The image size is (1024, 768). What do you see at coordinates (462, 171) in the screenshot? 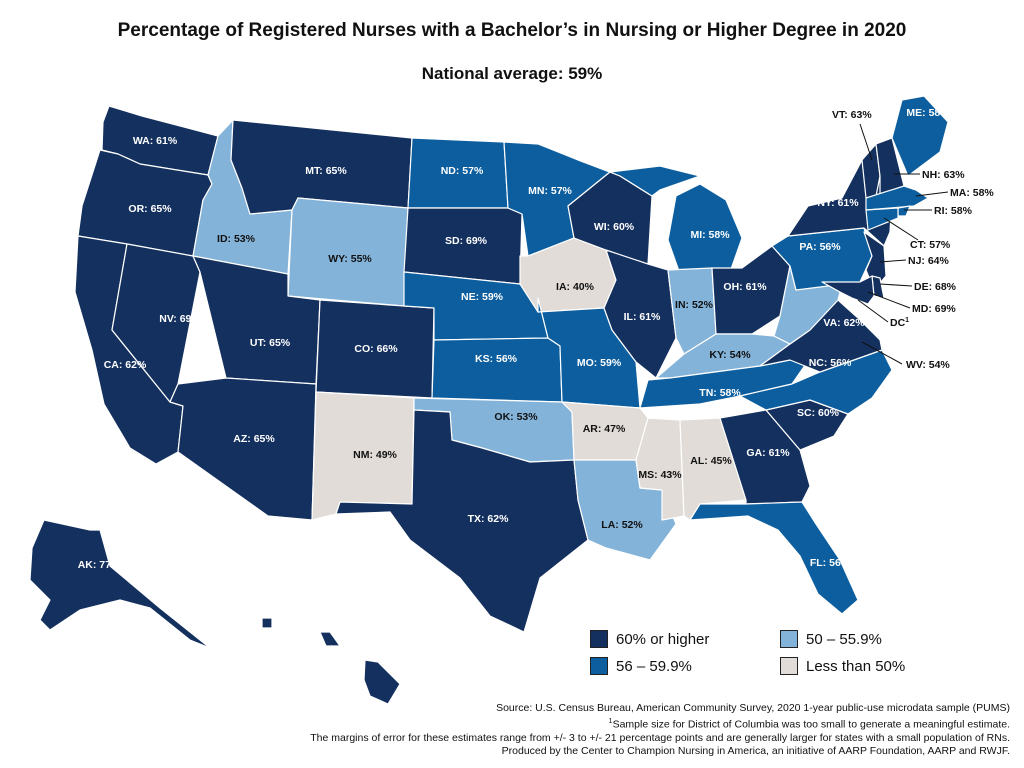
I see `state-label-nd: ND: 57%` at bounding box center [462, 171].